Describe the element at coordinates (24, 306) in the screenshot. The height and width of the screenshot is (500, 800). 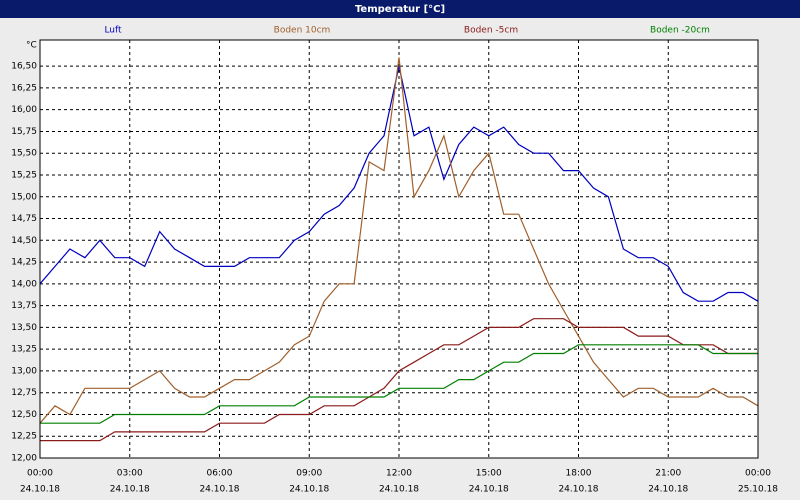
I see `y-tick-label: 13,75` at that location.